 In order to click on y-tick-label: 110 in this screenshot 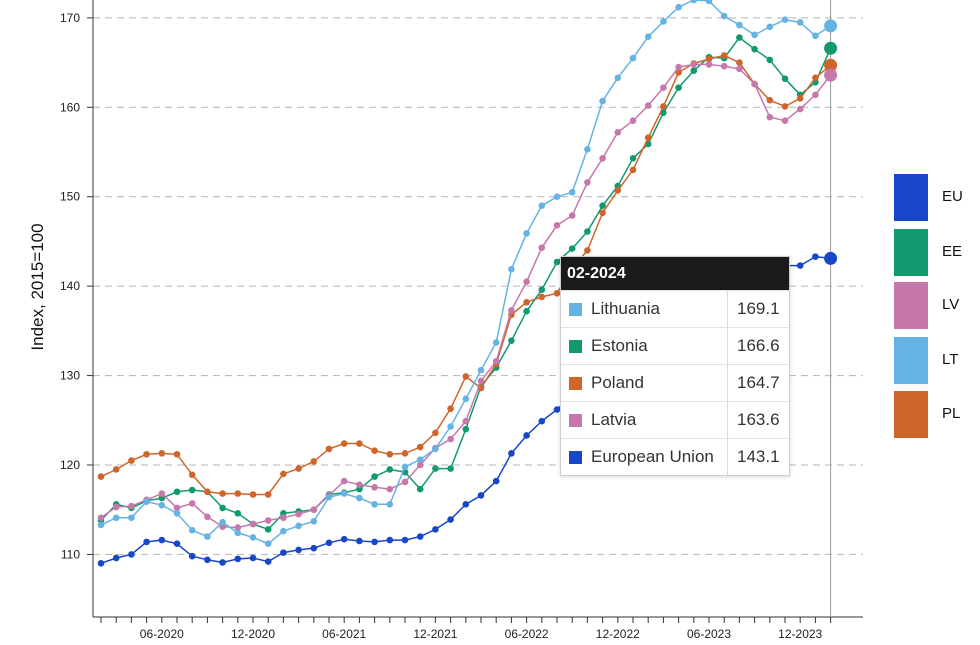, I will do `click(70, 554)`.